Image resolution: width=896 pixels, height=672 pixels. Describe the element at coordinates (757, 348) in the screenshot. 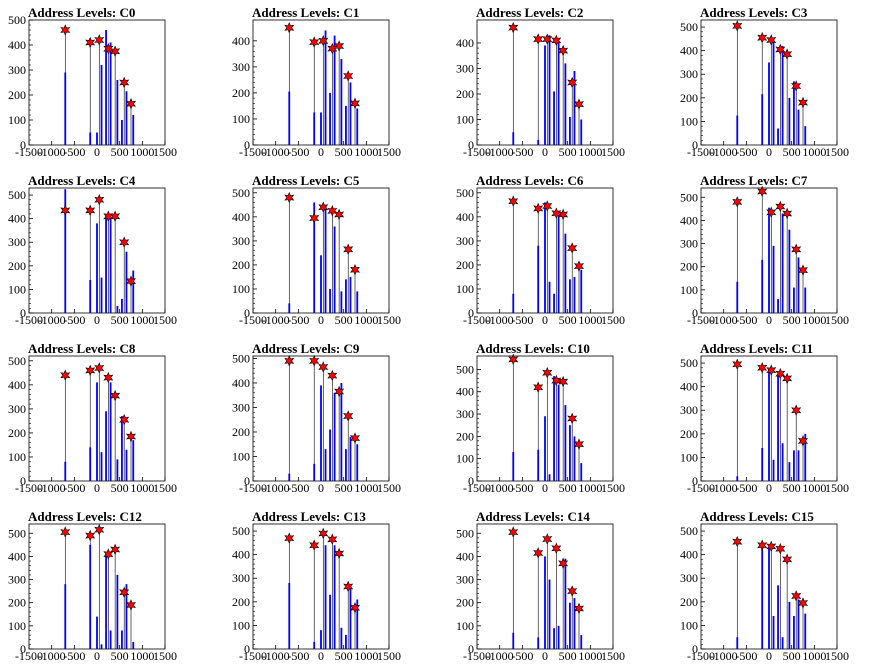

I see `chart-title: Address Levels: C11` at that location.